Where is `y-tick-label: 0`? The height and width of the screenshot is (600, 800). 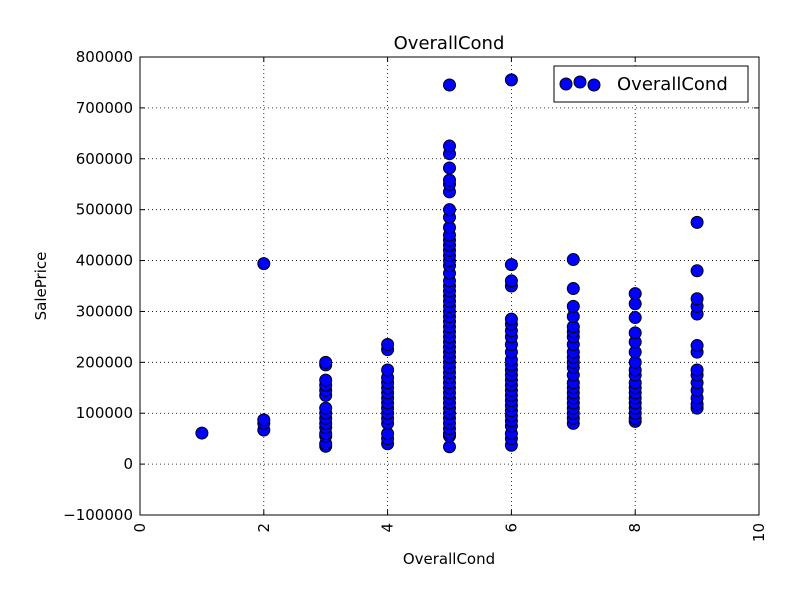
y-tick-label: 0 is located at coordinates (128, 464).